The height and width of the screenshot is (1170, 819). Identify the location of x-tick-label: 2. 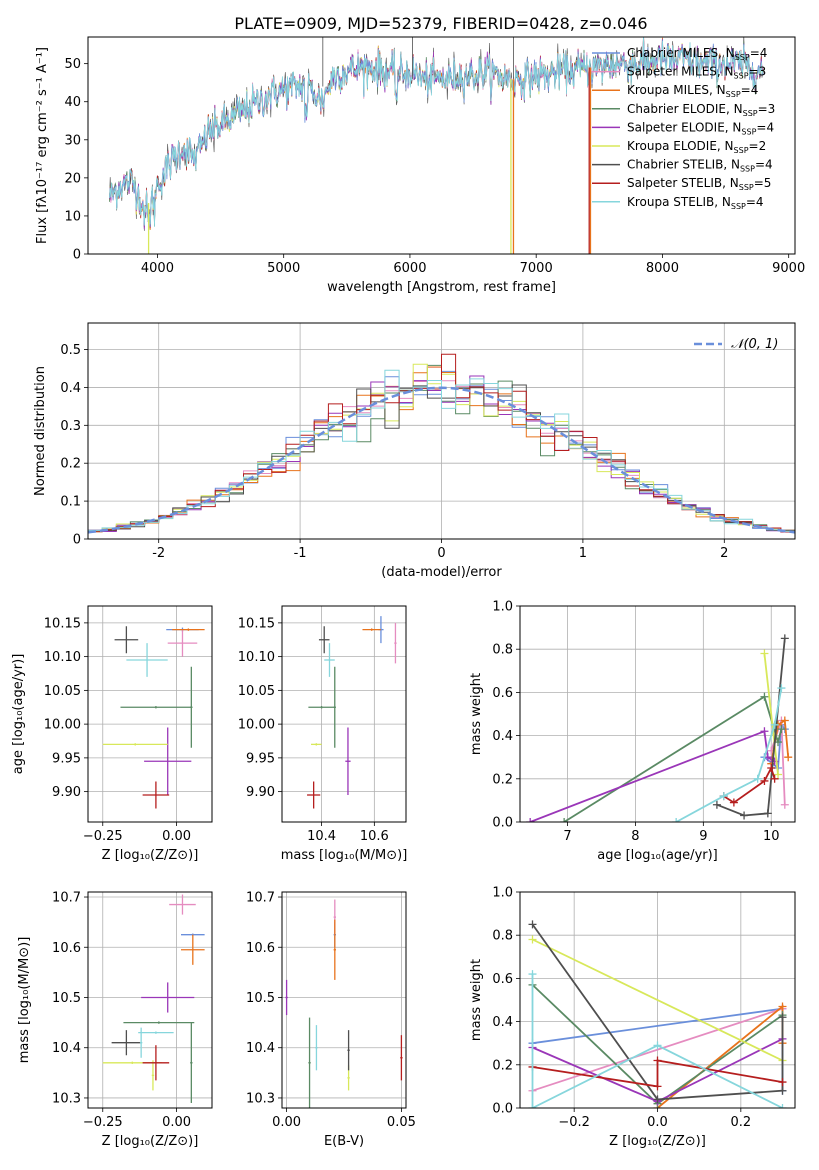
(724, 553).